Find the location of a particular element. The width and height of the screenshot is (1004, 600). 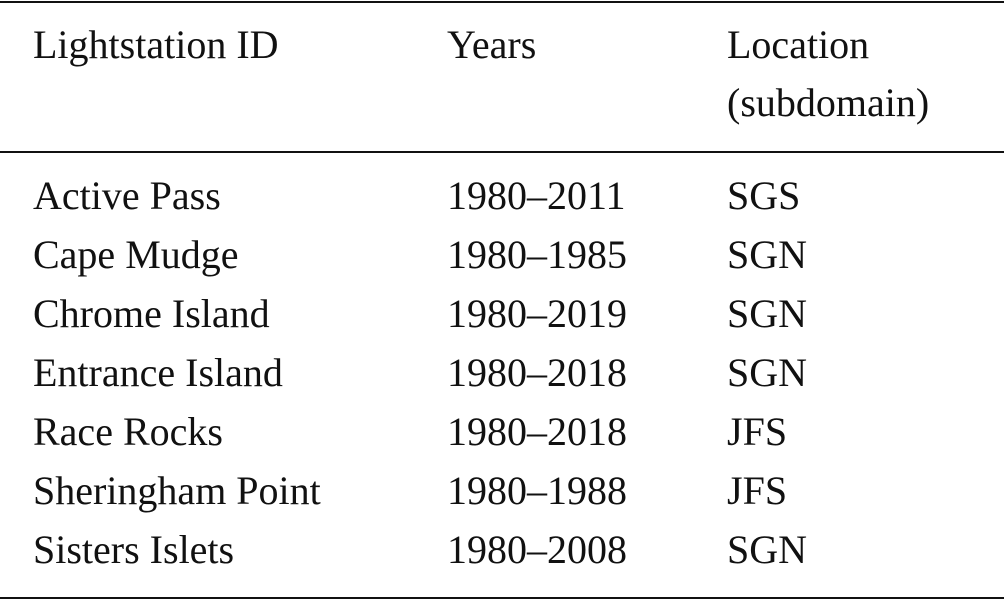

table-cell: Chrome Island is located at coordinates (151, 313).